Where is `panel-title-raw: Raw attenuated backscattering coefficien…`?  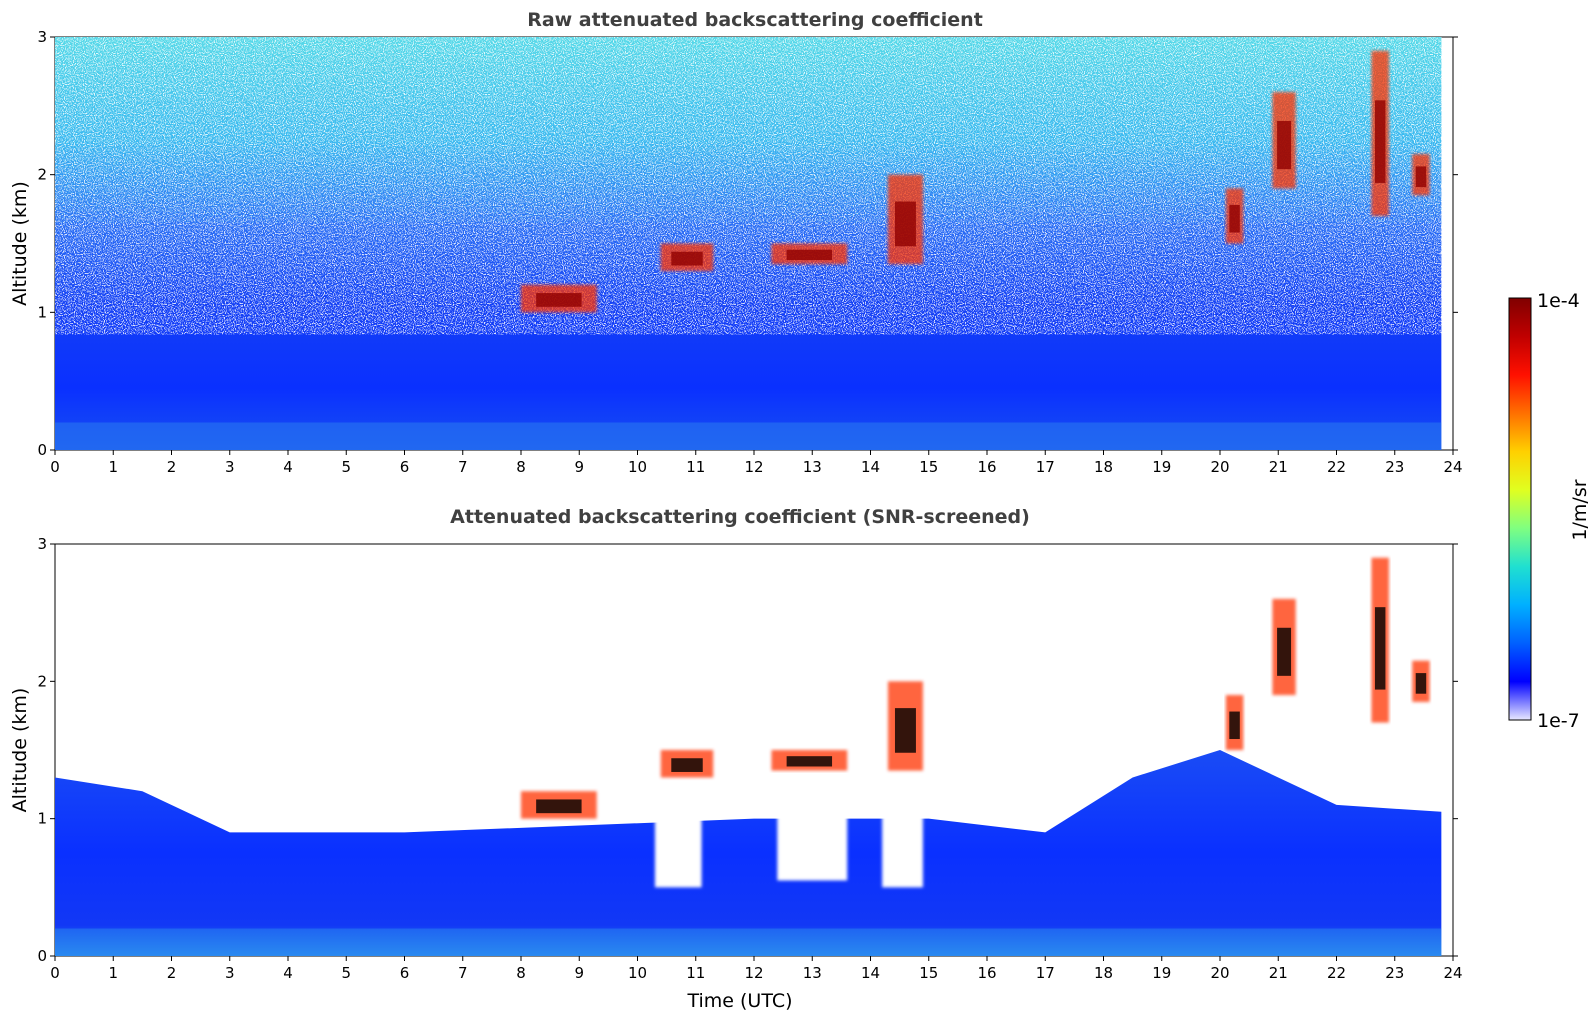
panel-title-raw: Raw attenuated backscattering coefficien… is located at coordinates (755, 20).